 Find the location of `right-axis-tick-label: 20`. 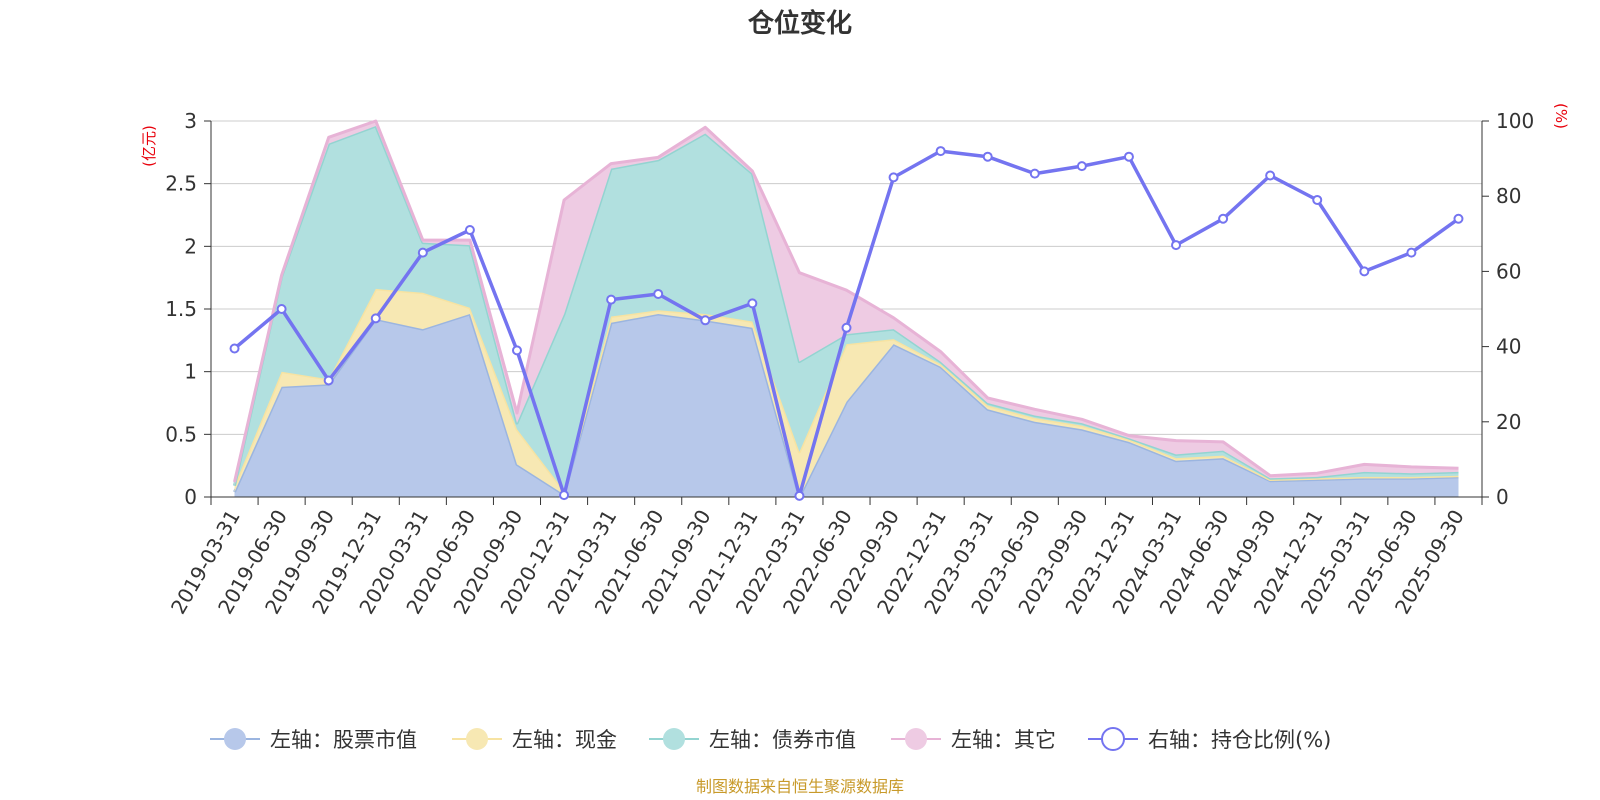

right-axis-tick-label: 20 is located at coordinates (1508, 422).